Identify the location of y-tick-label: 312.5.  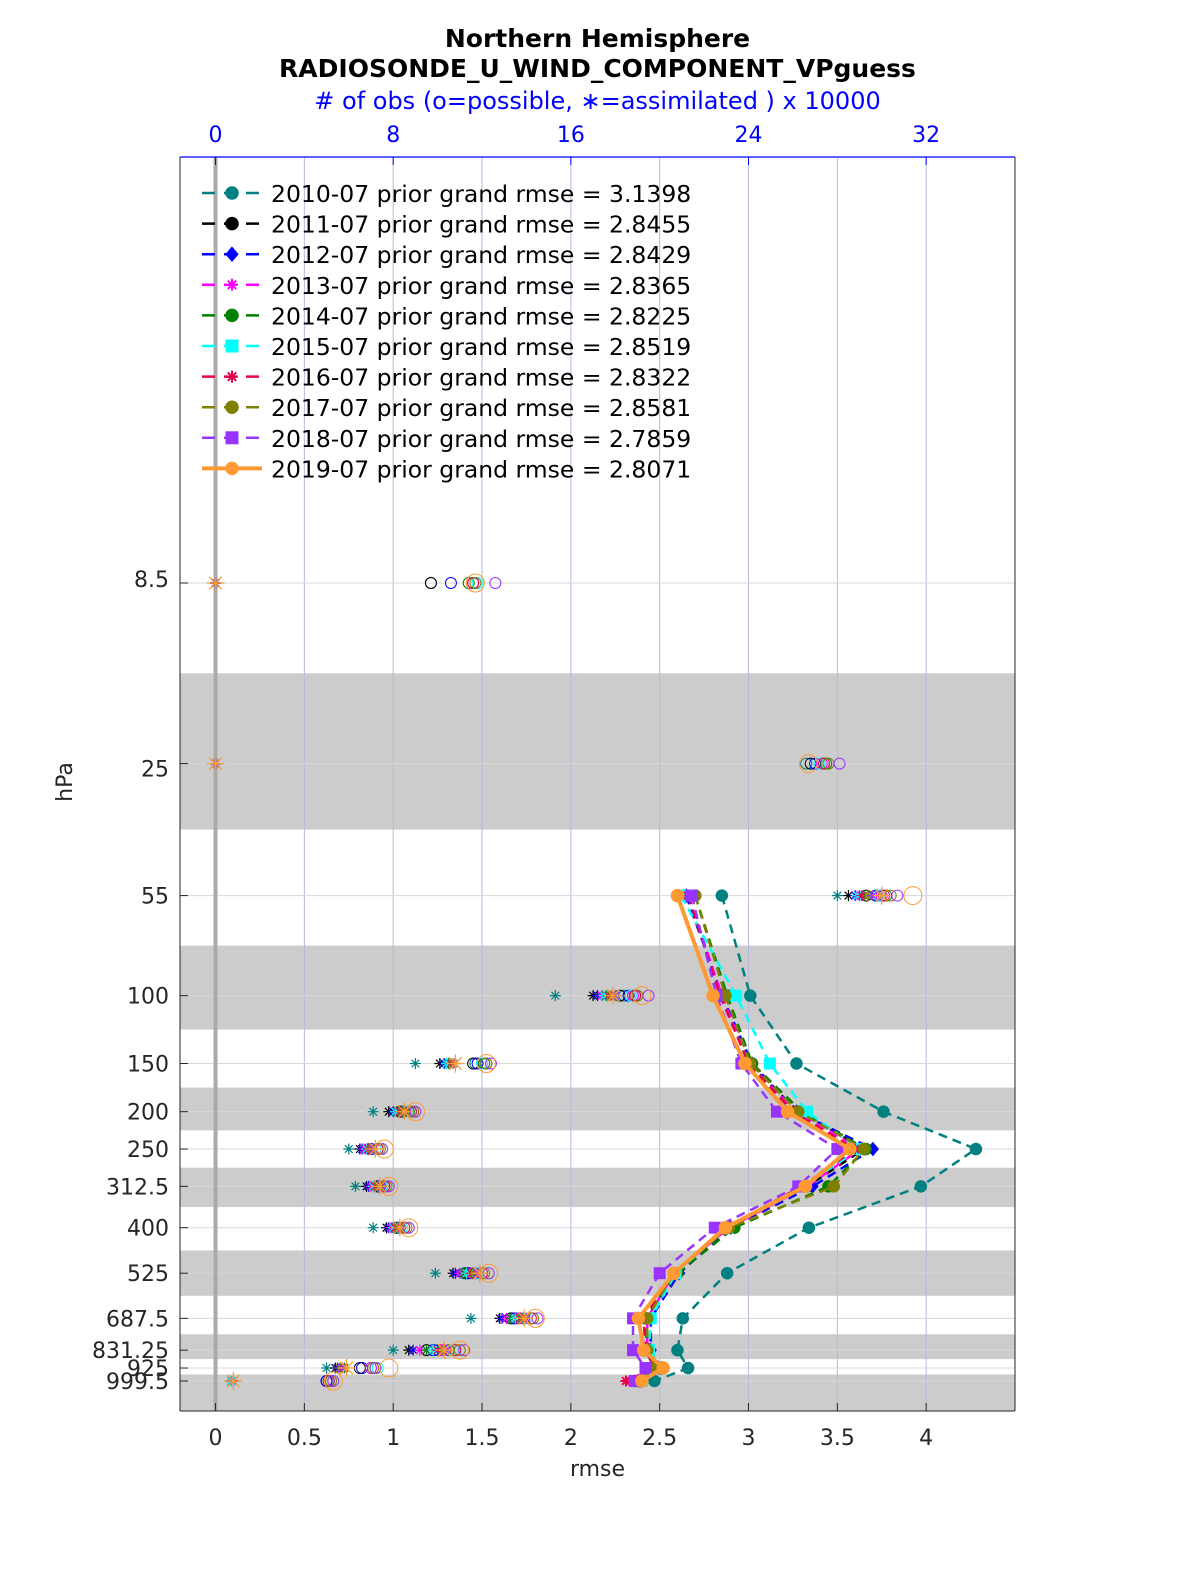
(137, 1187).